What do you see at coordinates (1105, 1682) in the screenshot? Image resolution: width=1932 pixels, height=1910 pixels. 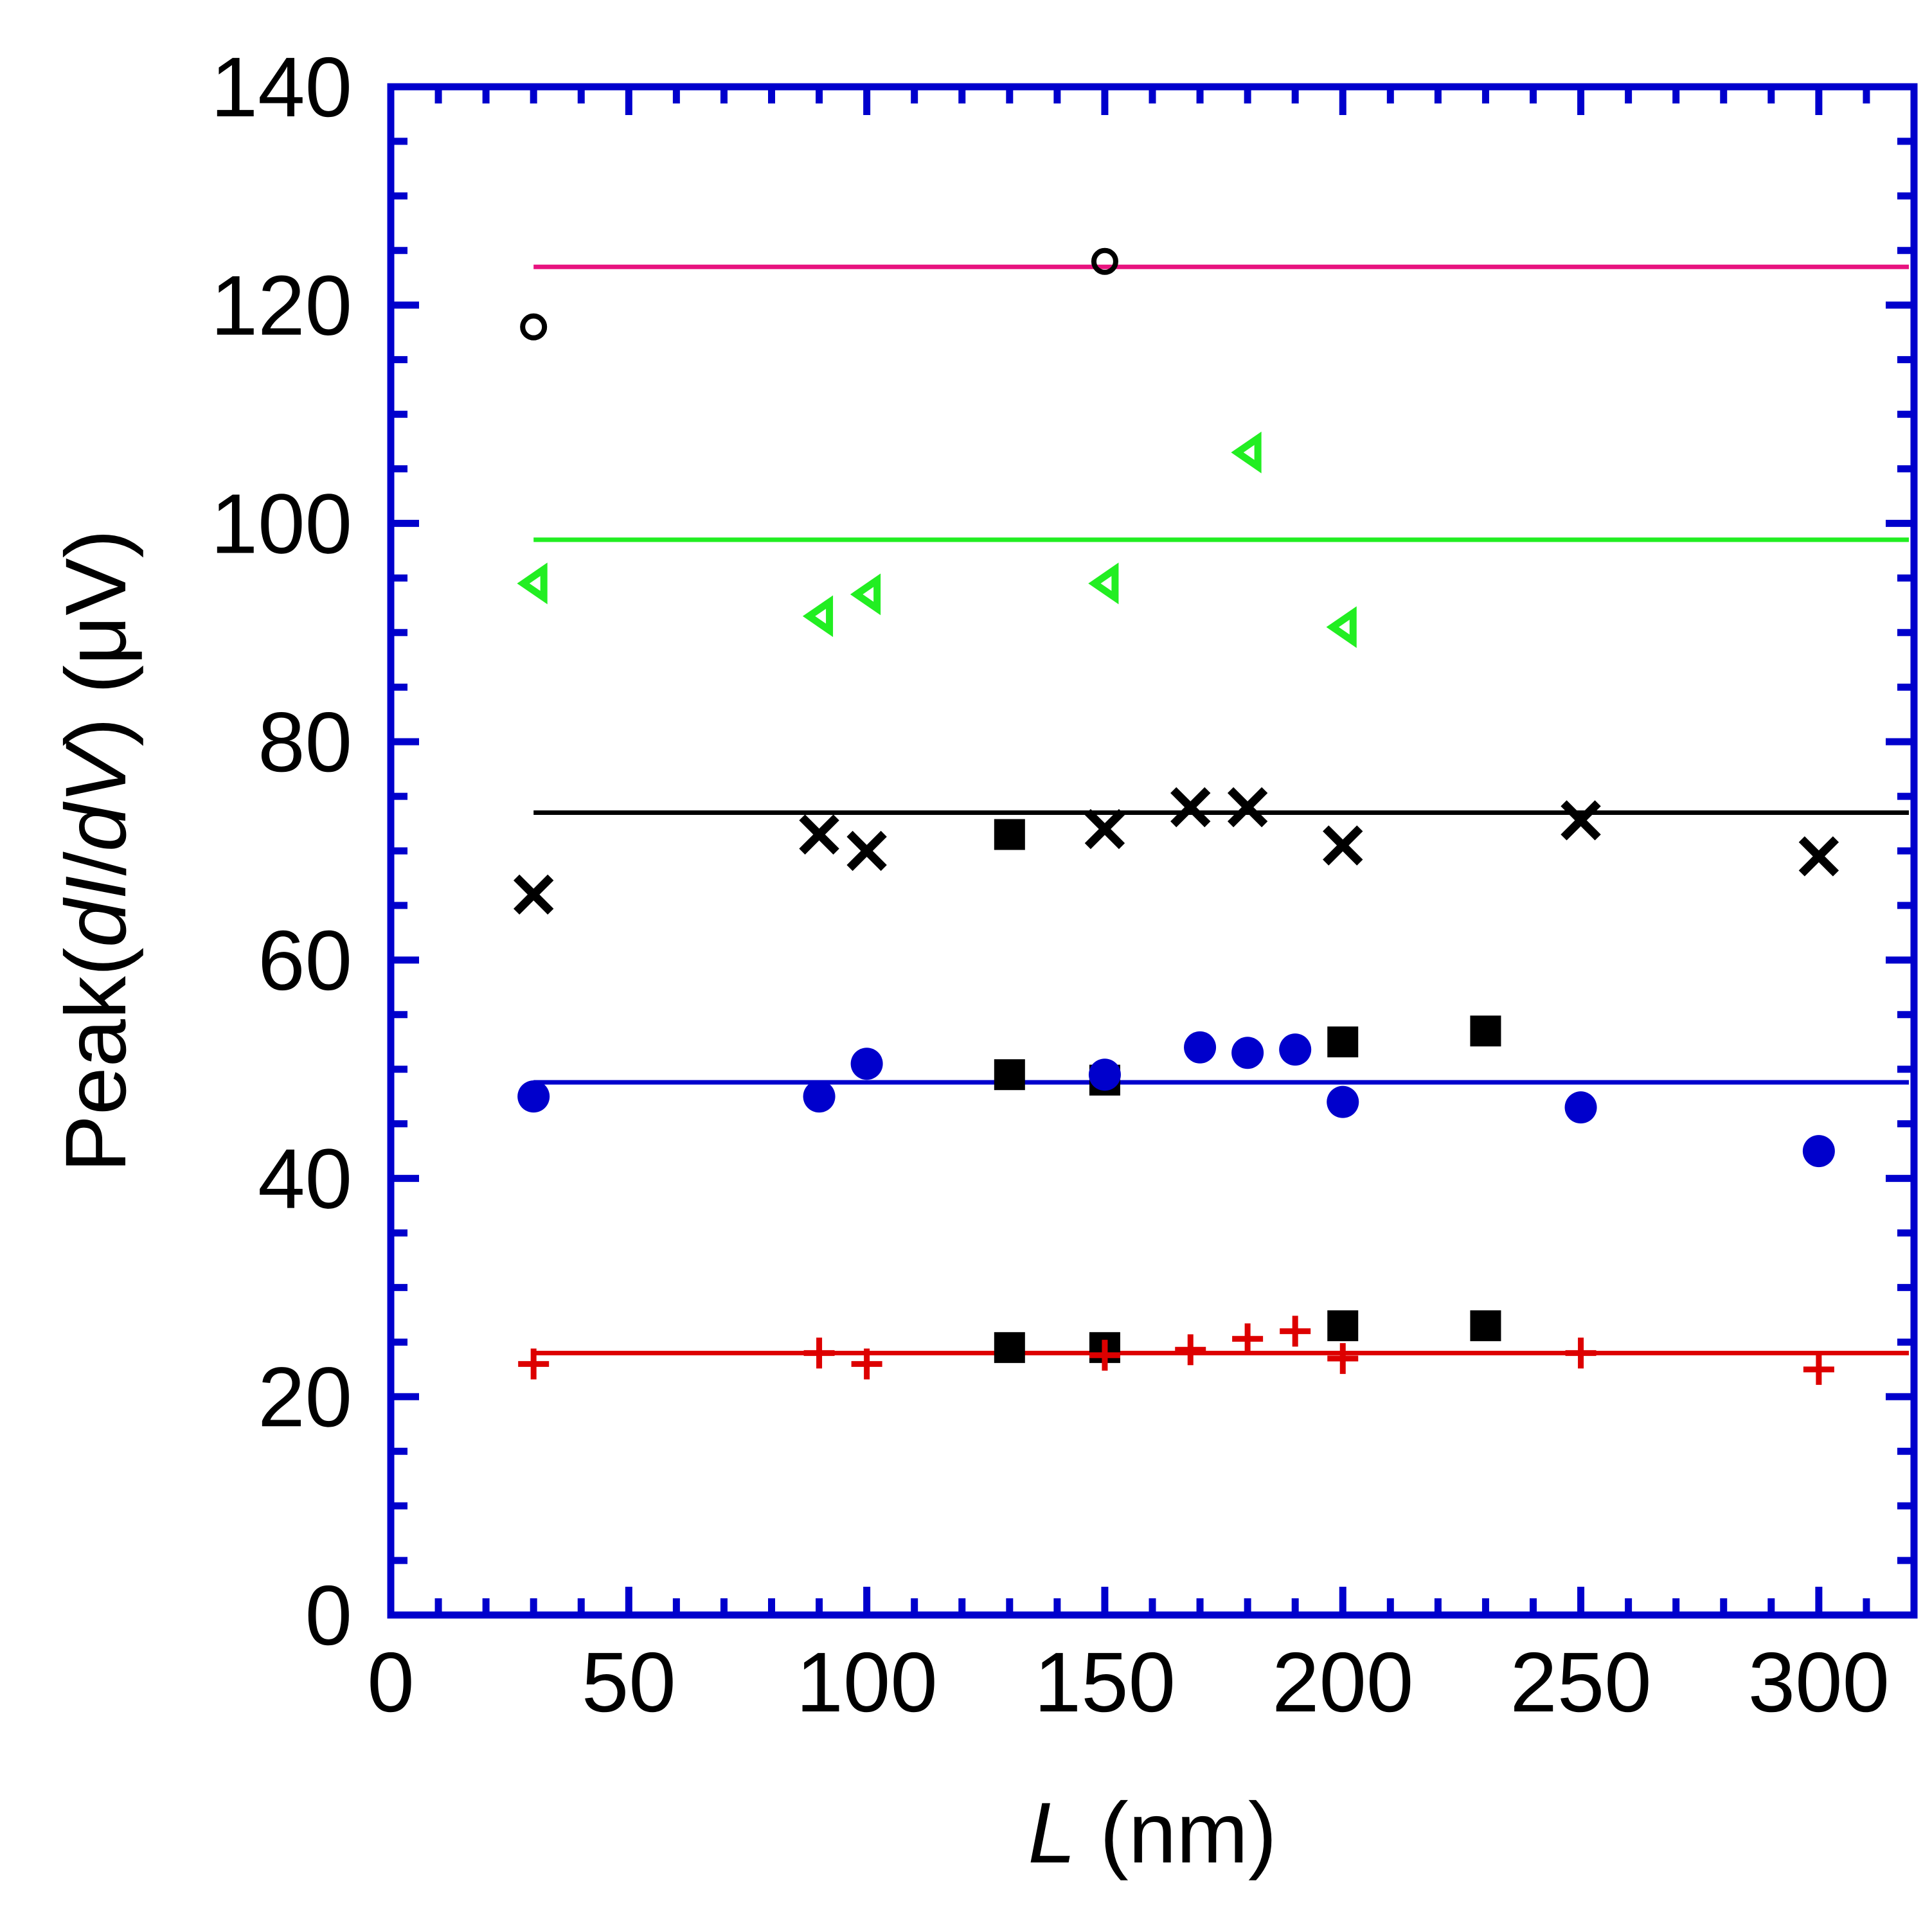 I see `x-tick-label: 150` at bounding box center [1105, 1682].